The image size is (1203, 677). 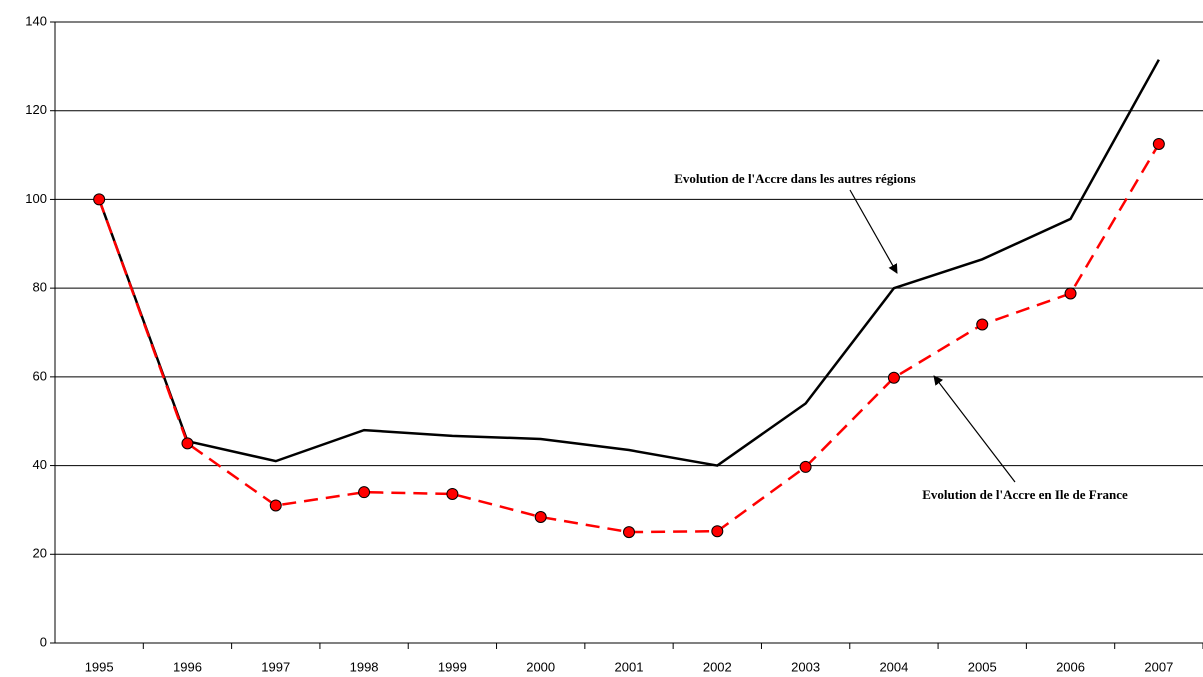 What do you see at coordinates (275, 666) in the screenshot?
I see `x-tick-label: 1997` at bounding box center [275, 666].